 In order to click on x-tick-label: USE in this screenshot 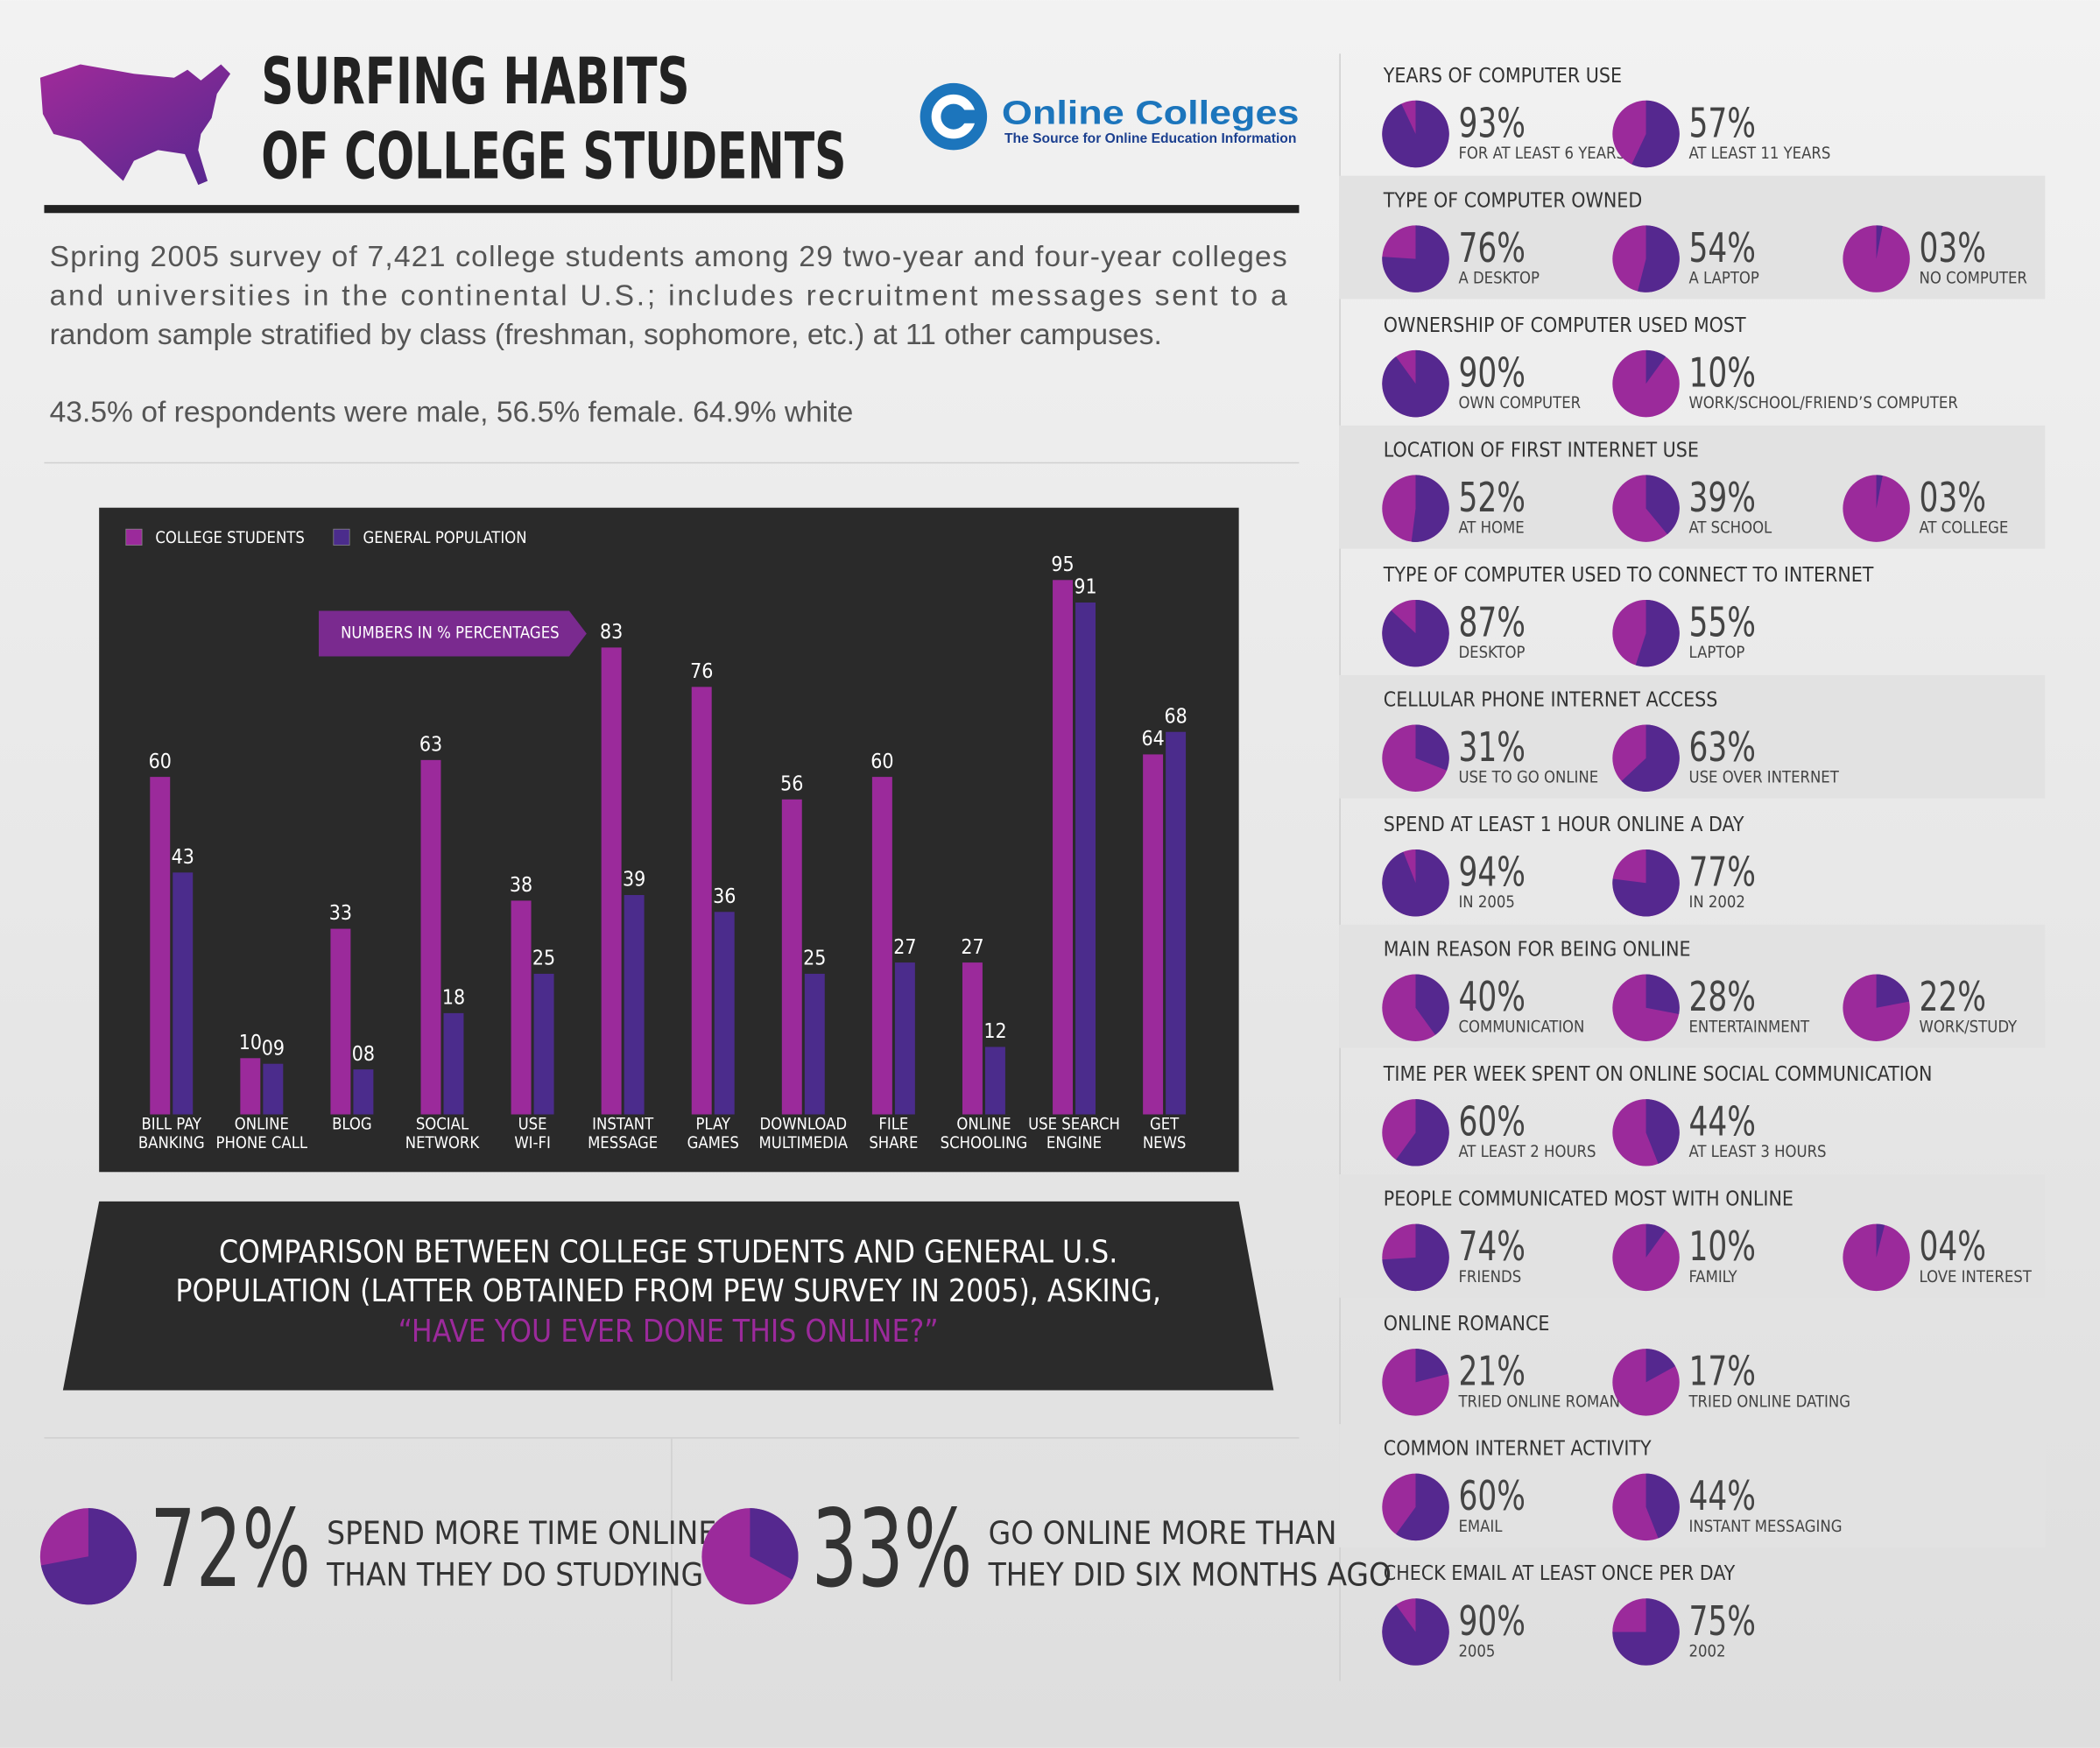, I will do `click(533, 1125)`.